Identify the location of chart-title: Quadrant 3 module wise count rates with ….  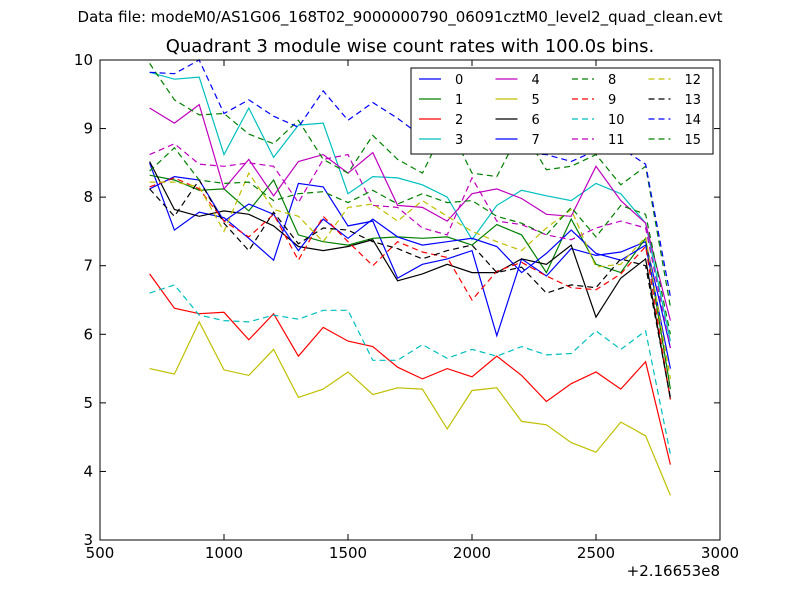
(410, 46).